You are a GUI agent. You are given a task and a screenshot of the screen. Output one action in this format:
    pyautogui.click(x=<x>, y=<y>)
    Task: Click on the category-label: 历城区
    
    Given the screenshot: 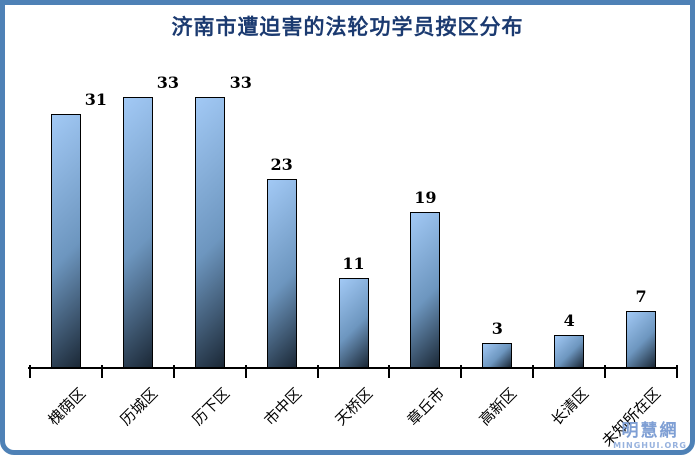 What is the action you would take?
    pyautogui.click(x=138, y=406)
    